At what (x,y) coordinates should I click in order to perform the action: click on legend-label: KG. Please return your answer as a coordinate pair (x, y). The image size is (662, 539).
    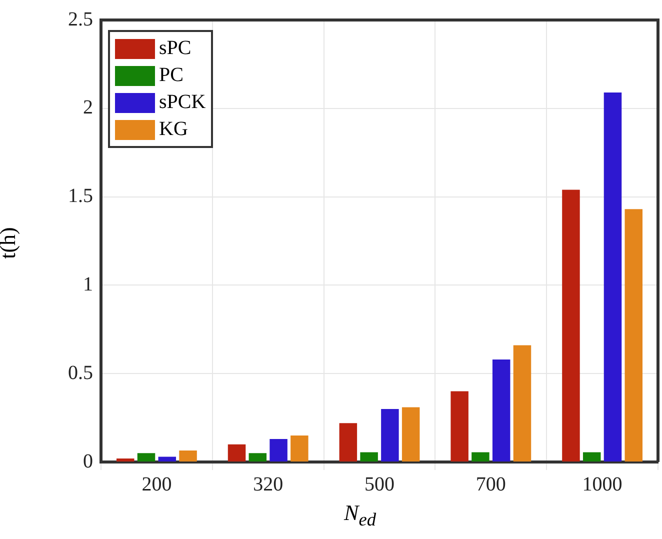
    Looking at the image, I should click on (173, 129).